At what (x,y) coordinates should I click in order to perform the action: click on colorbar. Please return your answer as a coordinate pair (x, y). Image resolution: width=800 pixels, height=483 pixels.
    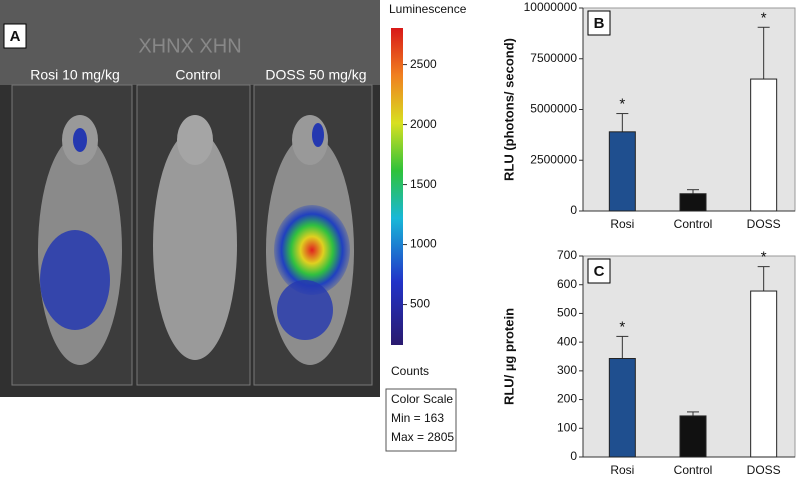
    Looking at the image, I should click on (397, 186).